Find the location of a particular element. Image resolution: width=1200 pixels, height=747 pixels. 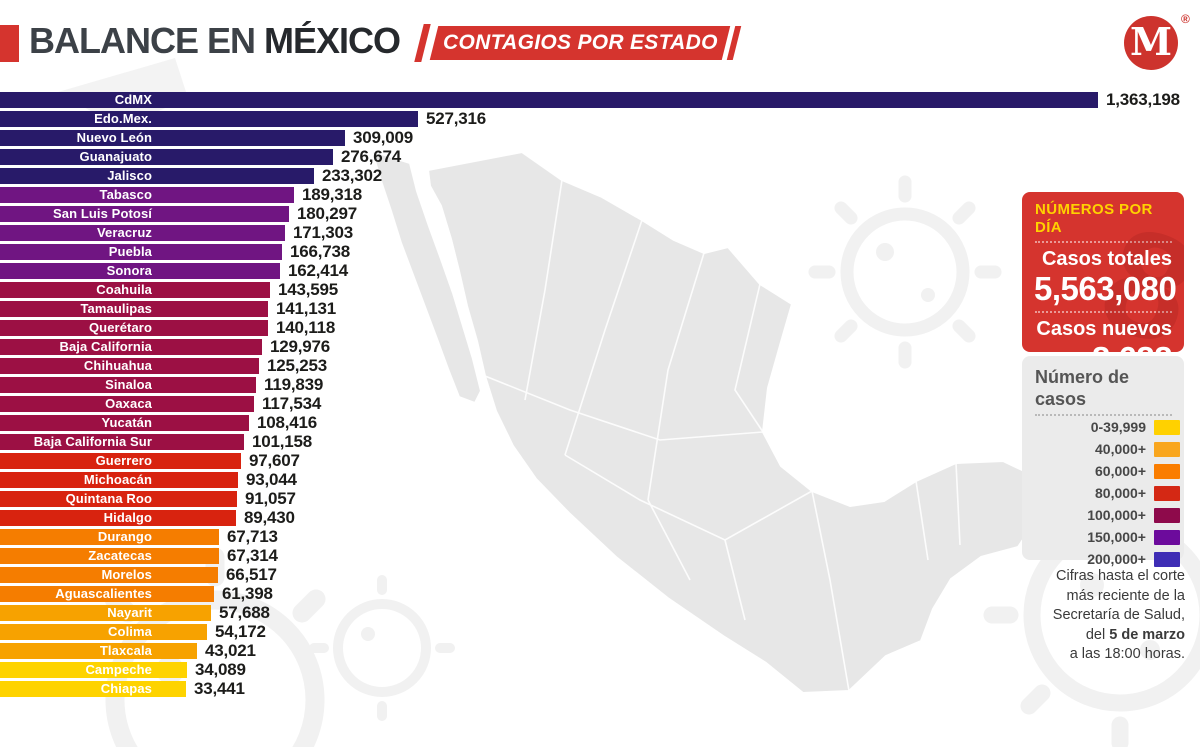

bar-row: Guanajuato 276,674 is located at coordinates (600, 157).